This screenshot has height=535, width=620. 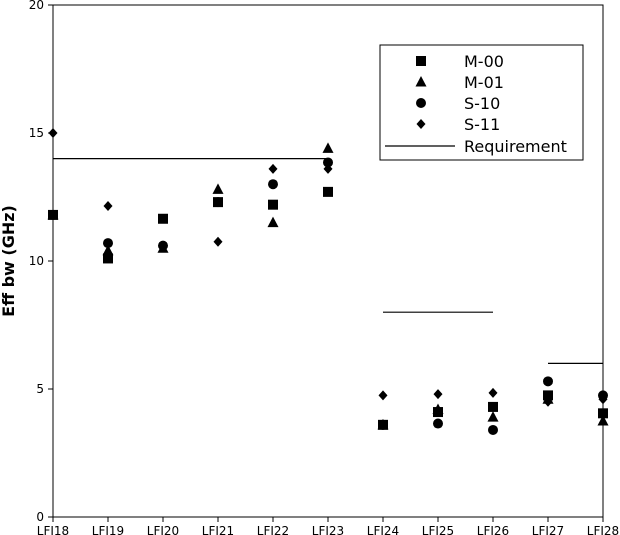 I want to click on legend-box, so click(x=481, y=102).